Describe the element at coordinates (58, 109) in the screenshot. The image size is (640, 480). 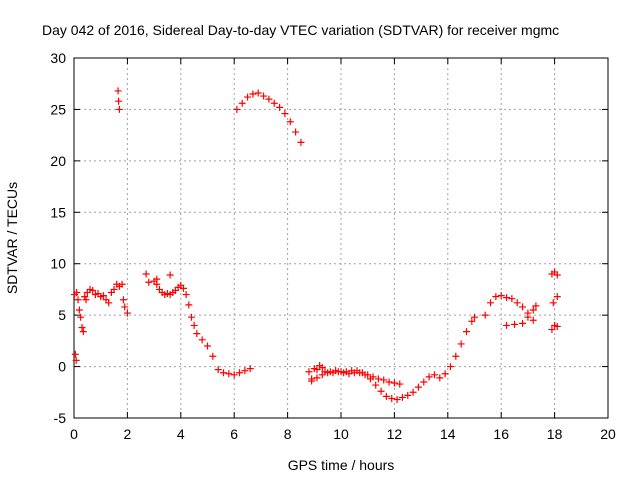
I see `y-tick-label: 25` at that location.